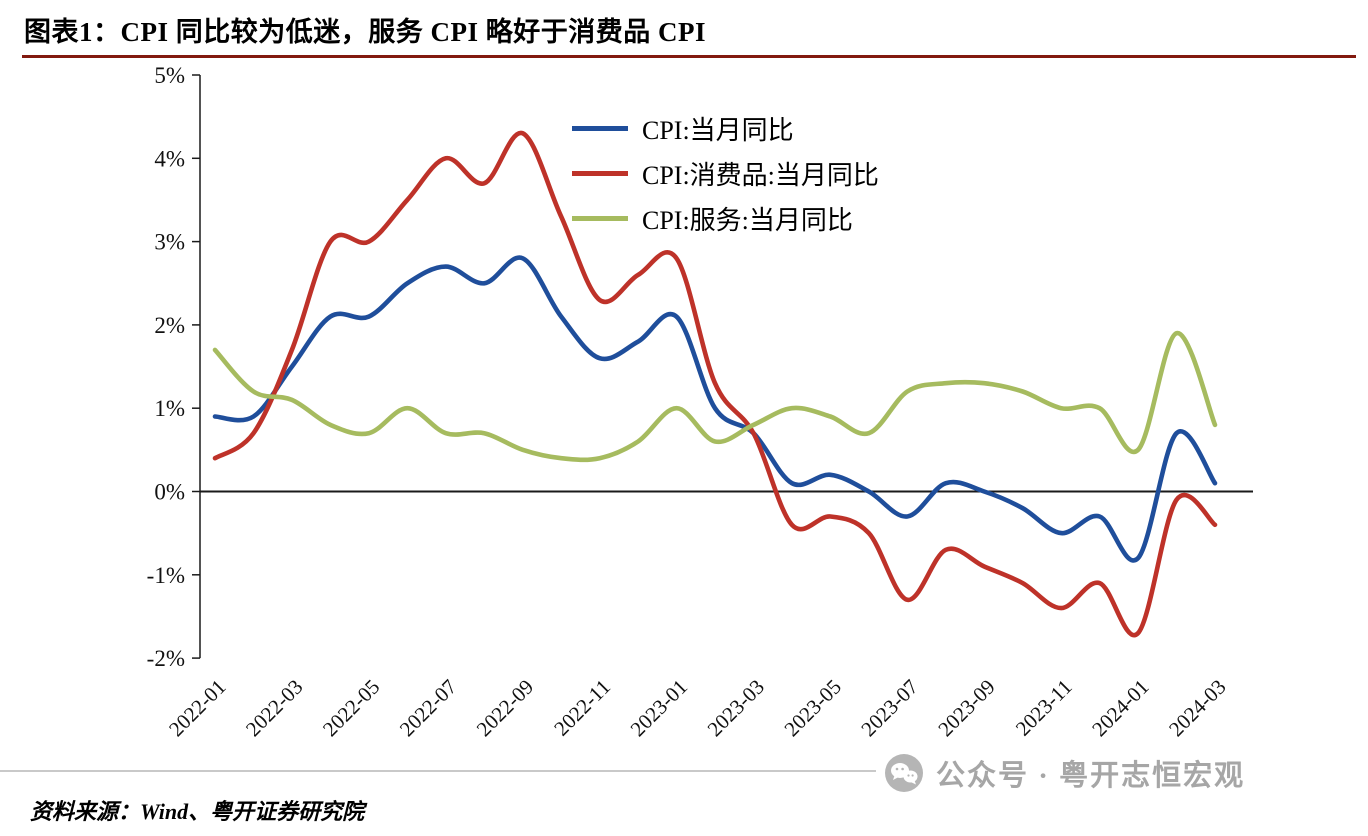  I want to click on x-axis-tick-label: 2022-01, so click(197, 708).